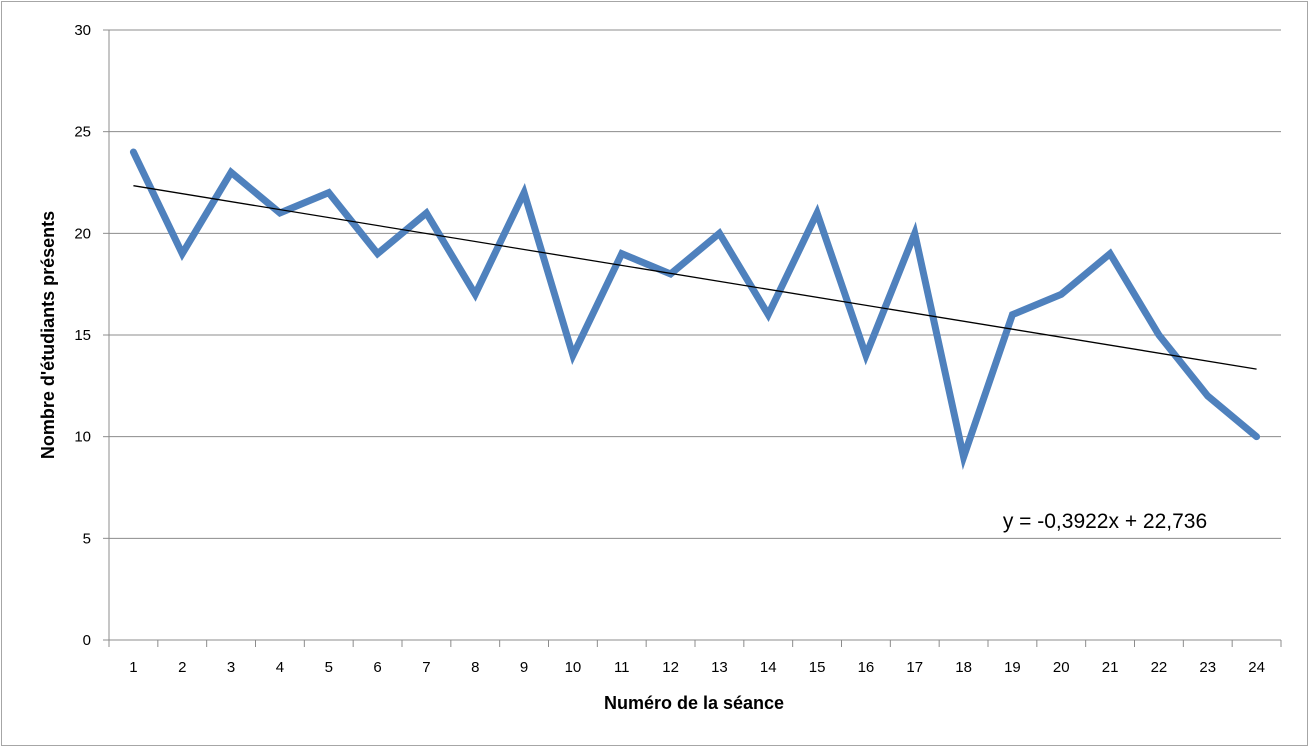 The width and height of the screenshot is (1309, 747). Describe the element at coordinates (82, 437) in the screenshot. I see `y-tick-label: 10` at that location.